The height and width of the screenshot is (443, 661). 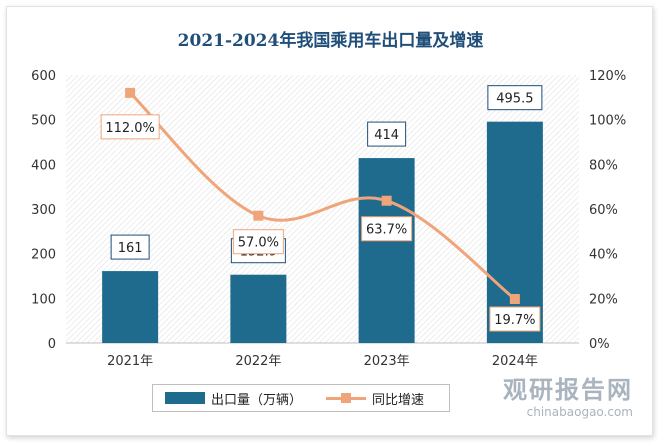 What do you see at coordinates (130, 361) in the screenshot?
I see `x-tick-label: 2021年` at bounding box center [130, 361].